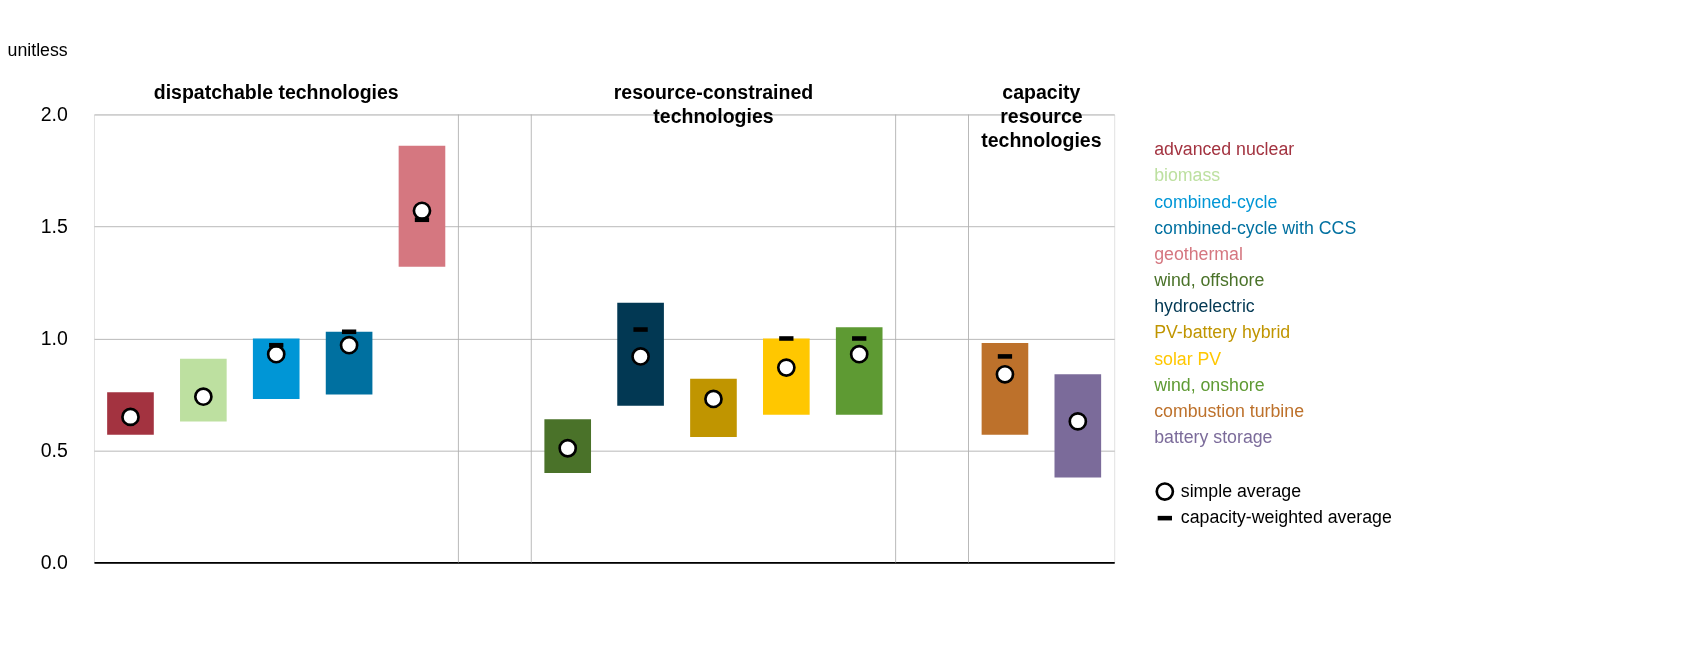 The width and height of the screenshot is (1698, 645). I want to click on y-tick-label: 2.0, so click(54, 114).